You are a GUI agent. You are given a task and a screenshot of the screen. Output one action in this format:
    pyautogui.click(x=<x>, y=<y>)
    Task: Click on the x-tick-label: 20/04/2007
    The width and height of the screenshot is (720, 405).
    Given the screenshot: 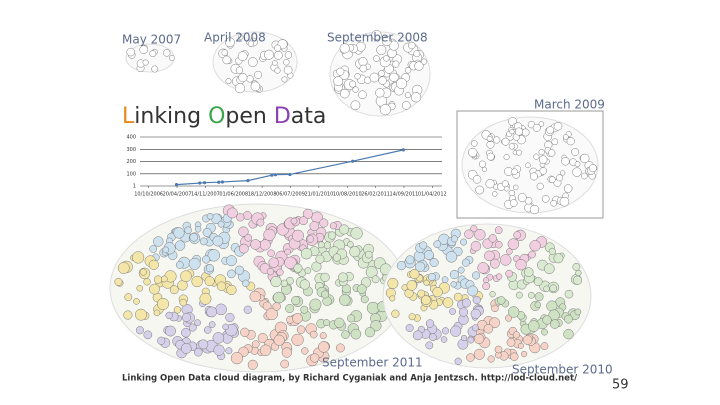 What is the action you would take?
    pyautogui.click(x=177, y=195)
    